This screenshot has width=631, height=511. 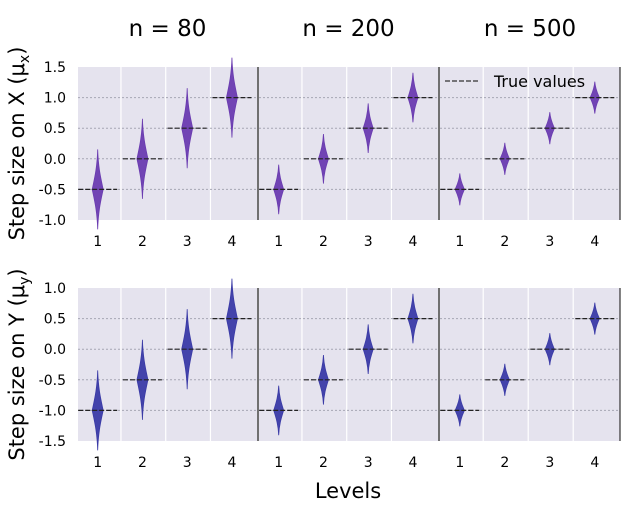 I want to click on panel-r1-c1: 1 2 3 4, so click(x=167, y=153).